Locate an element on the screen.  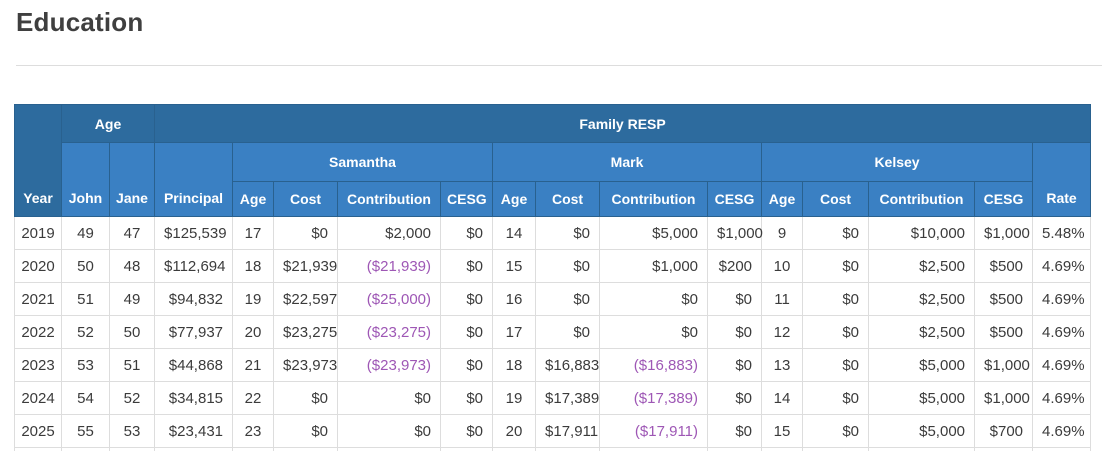
cell-kelsey-age: 9 is located at coordinates (782, 233).